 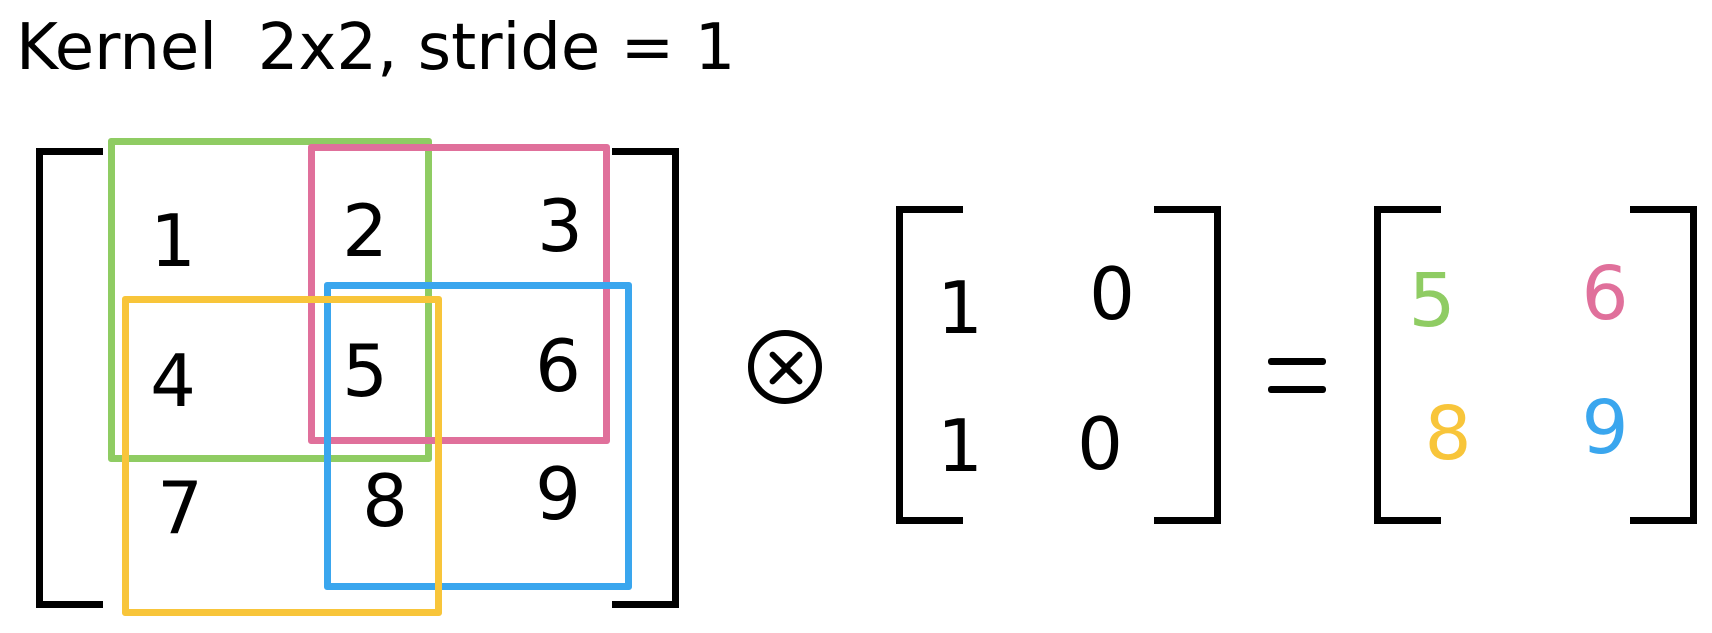 I want to click on output-cell-pink: 6, so click(x=1605, y=294).